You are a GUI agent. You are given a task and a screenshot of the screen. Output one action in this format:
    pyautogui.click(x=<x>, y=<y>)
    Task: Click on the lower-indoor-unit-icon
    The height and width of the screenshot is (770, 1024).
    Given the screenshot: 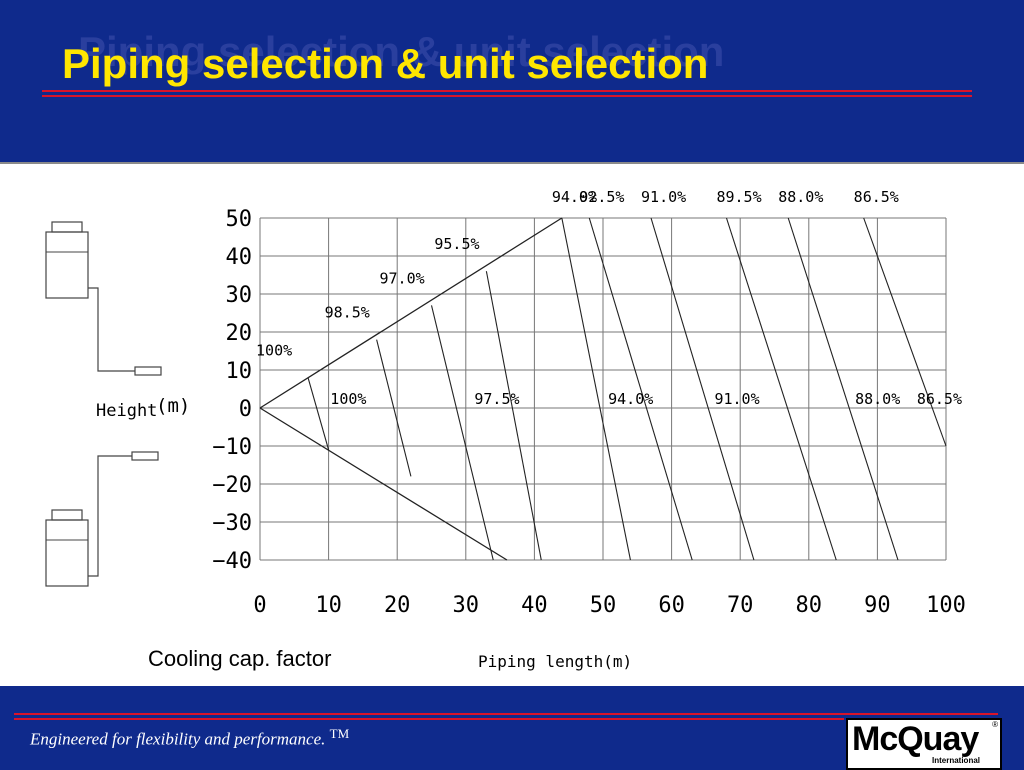 What is the action you would take?
    pyautogui.click(x=145, y=456)
    